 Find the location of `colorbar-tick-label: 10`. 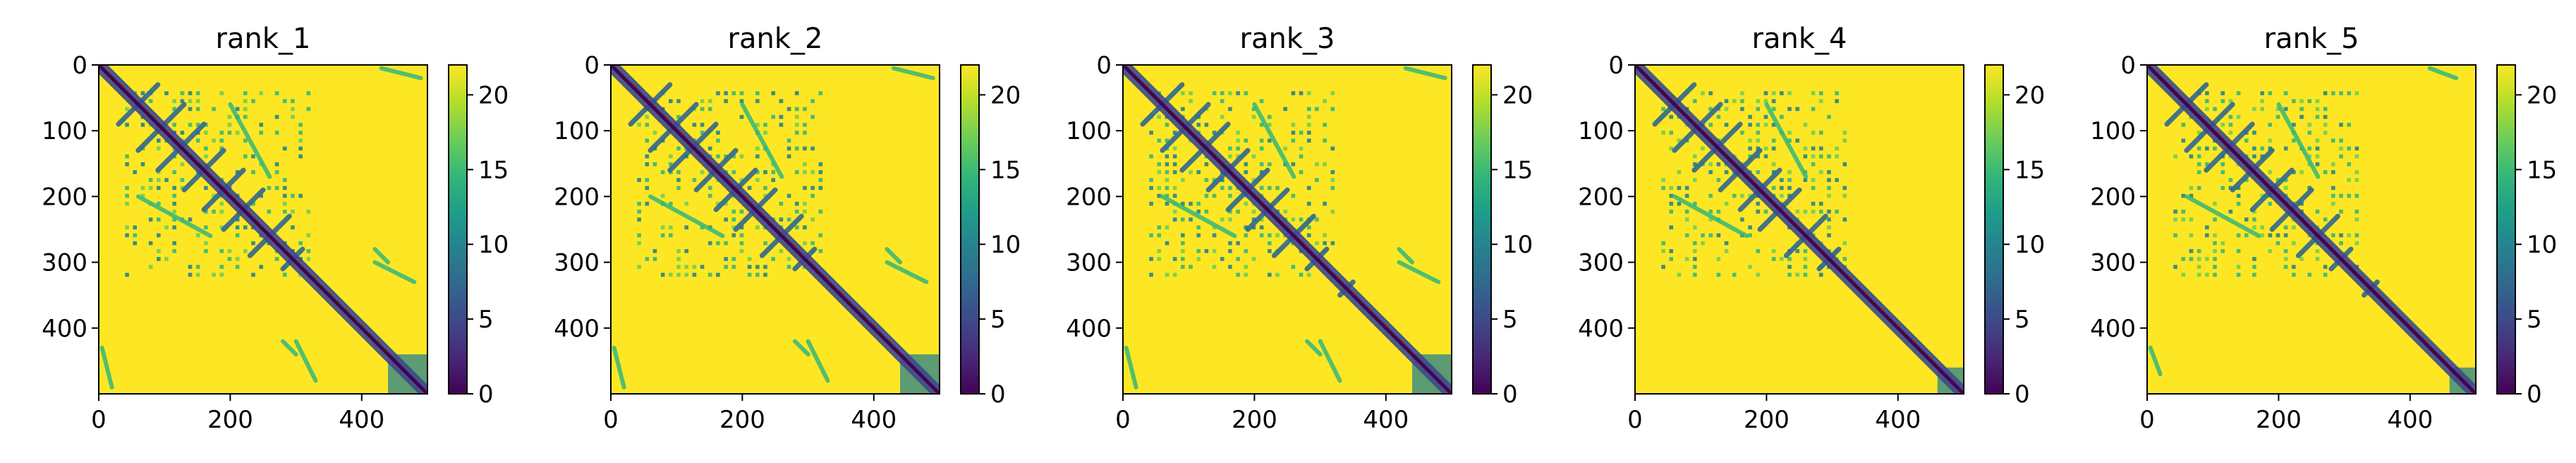

colorbar-tick-label: 10 is located at coordinates (493, 245).